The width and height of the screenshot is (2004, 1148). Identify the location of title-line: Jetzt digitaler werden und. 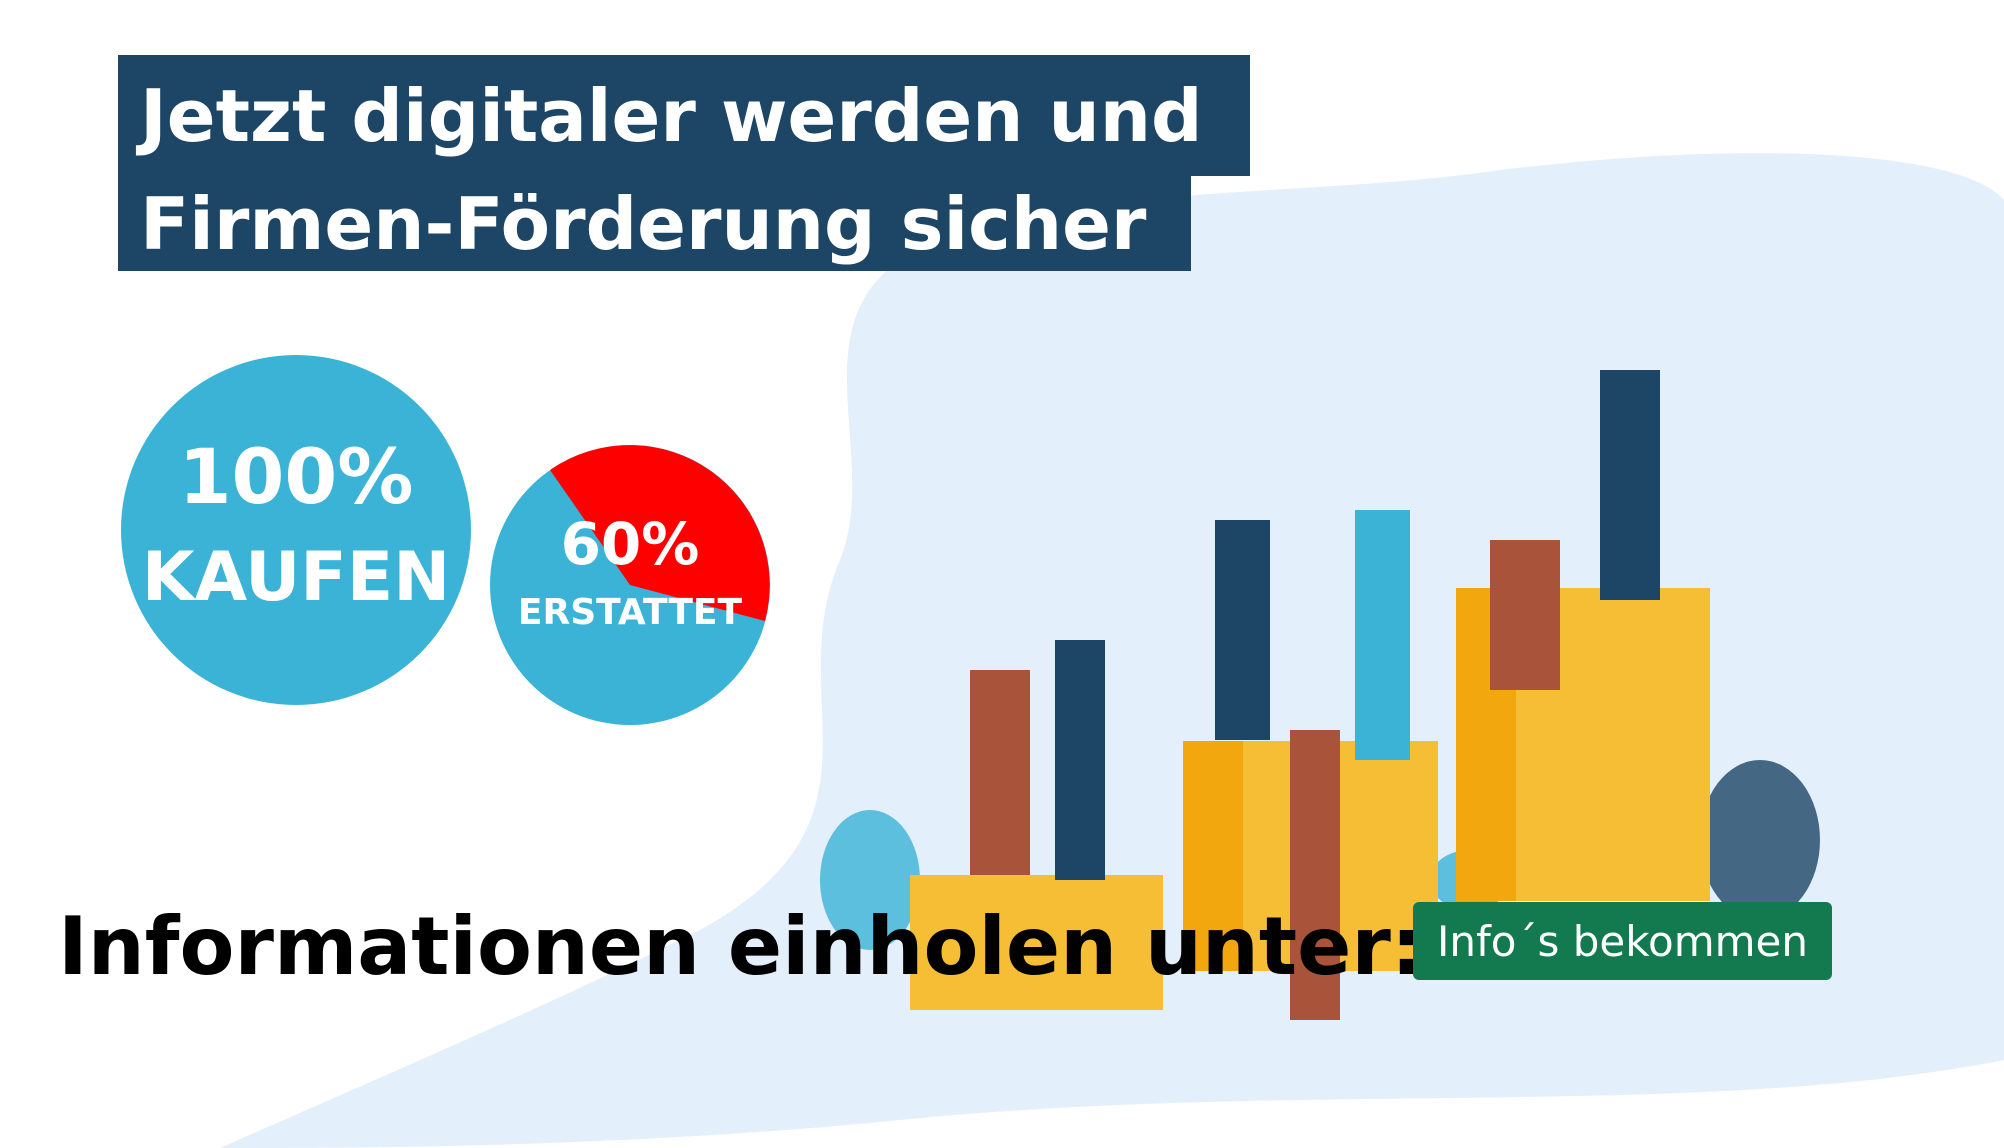
(684, 115).